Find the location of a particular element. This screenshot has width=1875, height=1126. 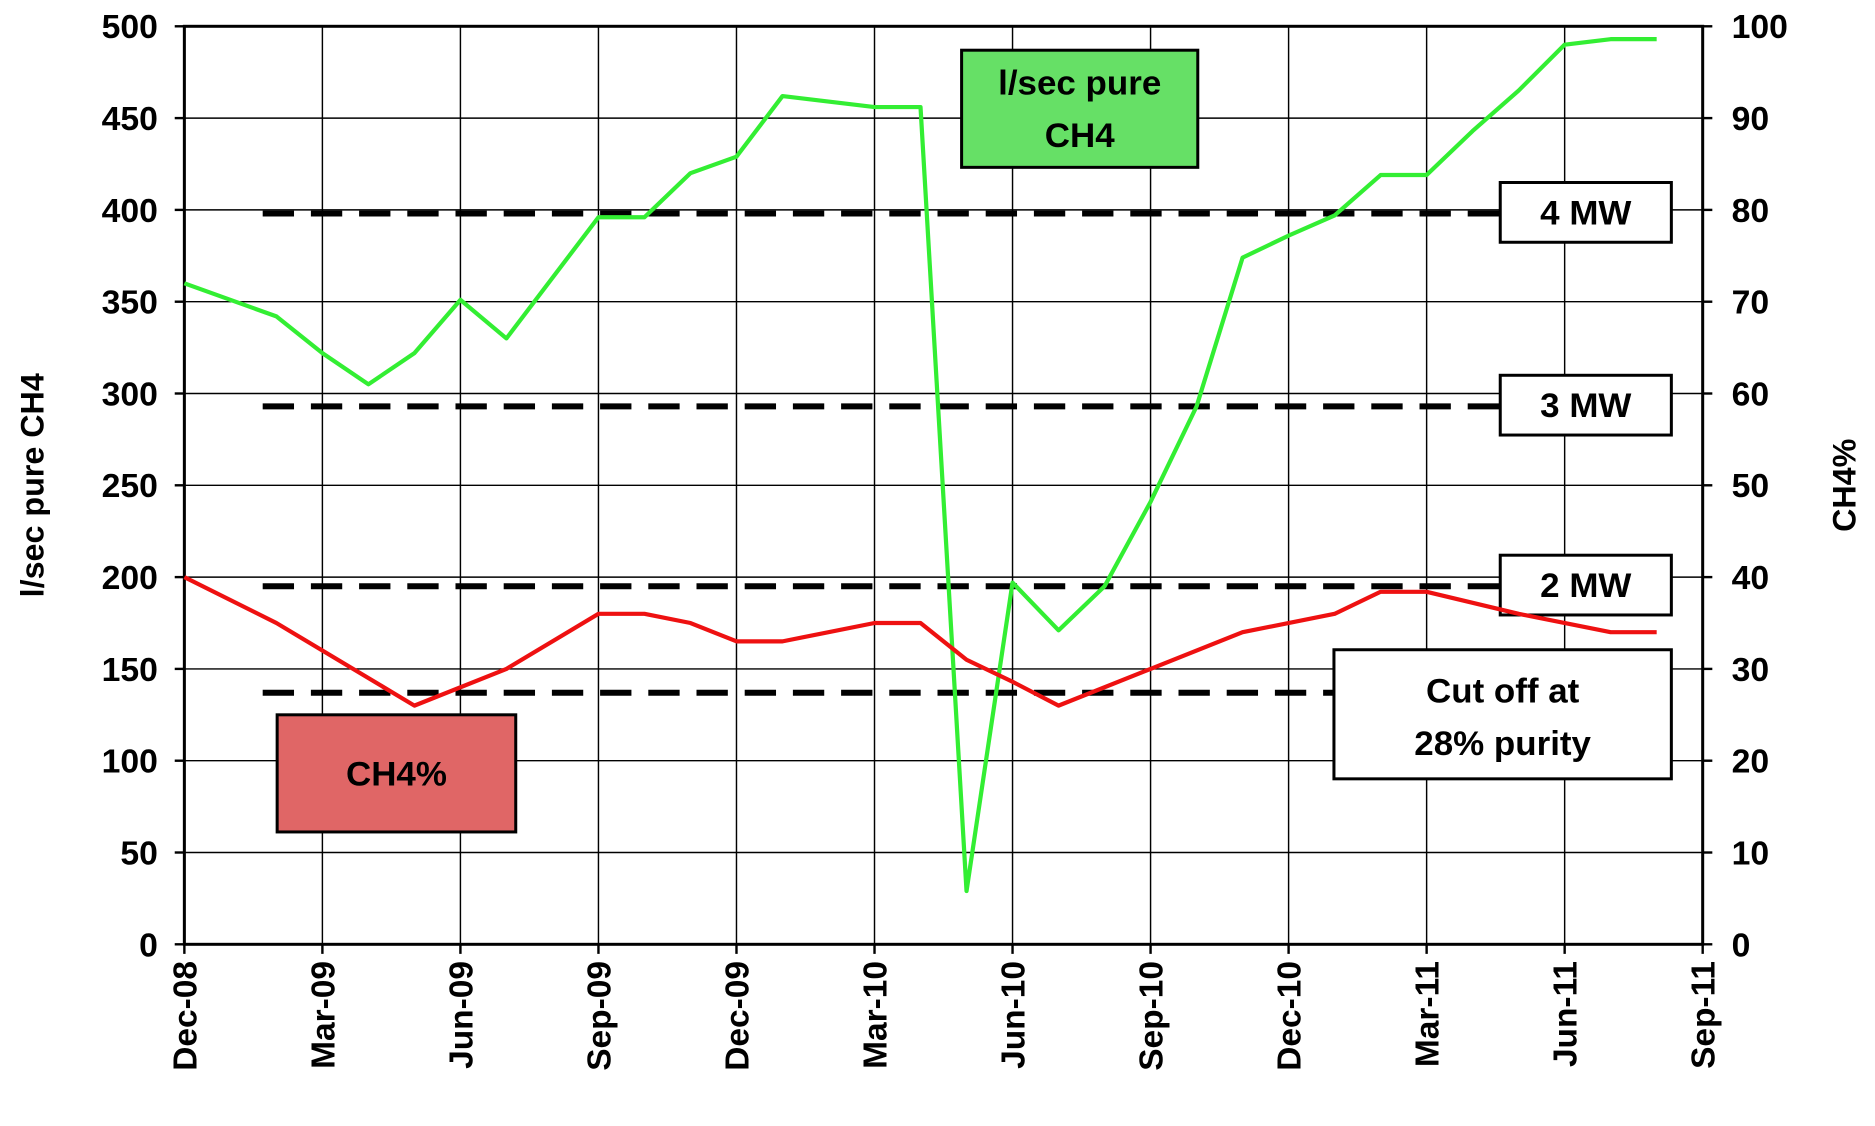

x-tick-label: Mar-11 is located at coordinates (1428, 1014).